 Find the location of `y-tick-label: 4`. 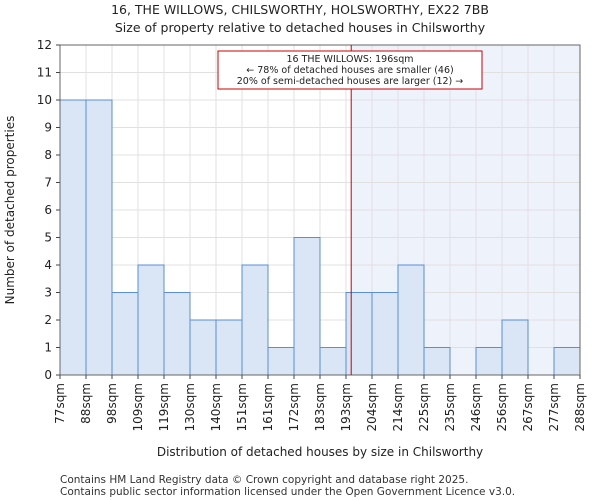

y-tick-label: 4 is located at coordinates (48, 265).